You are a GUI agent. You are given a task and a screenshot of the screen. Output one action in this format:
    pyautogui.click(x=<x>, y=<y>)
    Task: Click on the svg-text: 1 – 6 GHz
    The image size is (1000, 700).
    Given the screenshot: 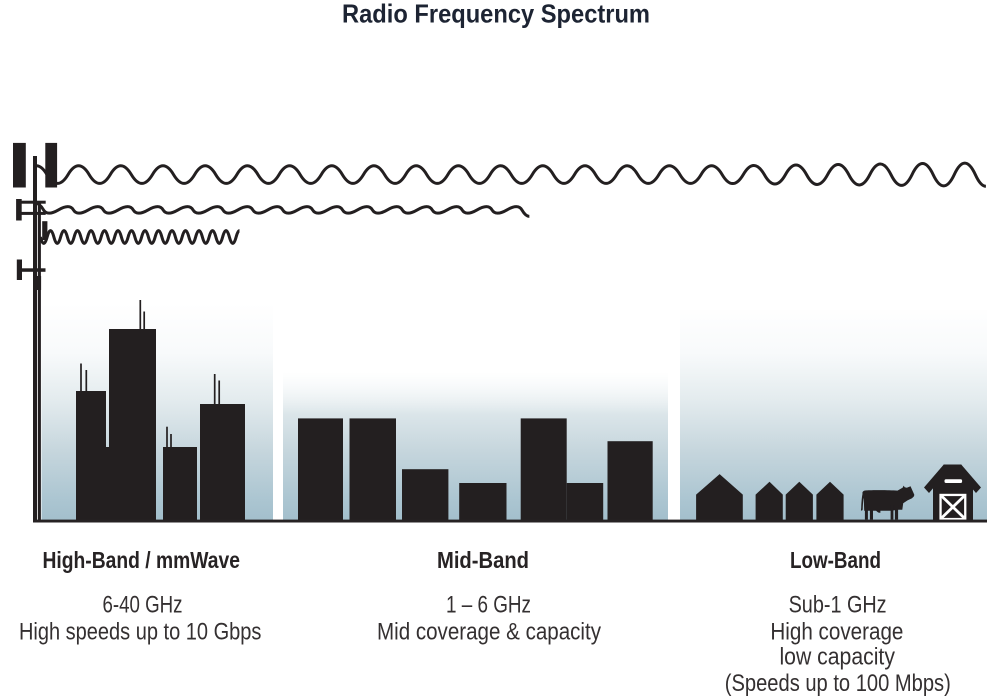 What is the action you would take?
    pyautogui.click(x=488, y=605)
    